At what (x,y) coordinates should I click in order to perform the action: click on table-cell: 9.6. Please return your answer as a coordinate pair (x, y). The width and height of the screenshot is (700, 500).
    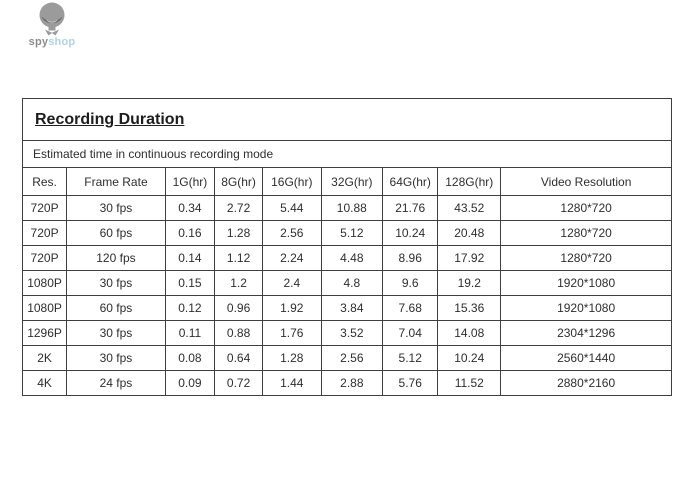
    Looking at the image, I should click on (410, 283).